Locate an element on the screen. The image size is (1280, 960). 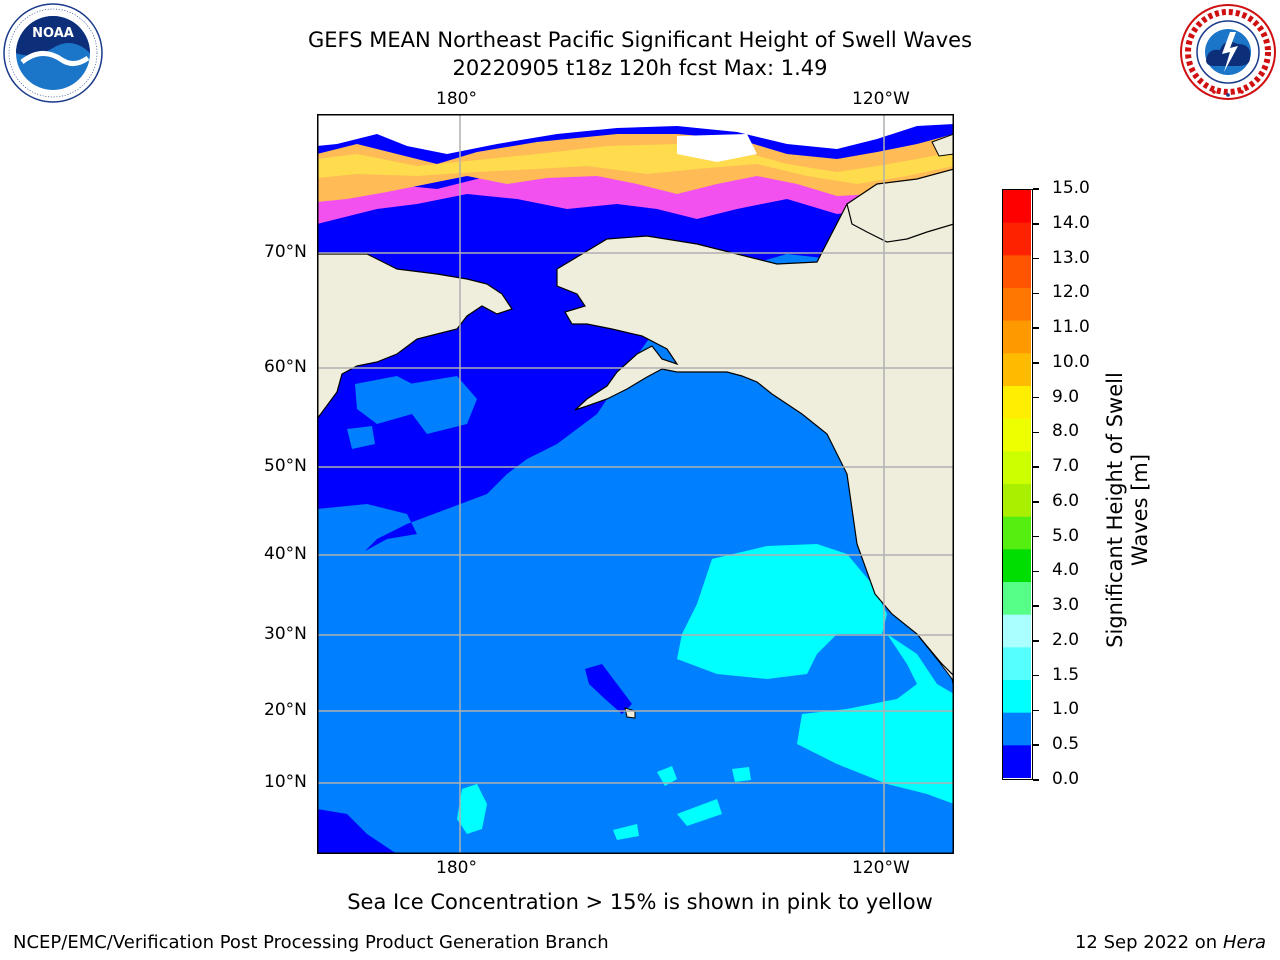
footer-host: Hera is located at coordinates (1244, 942).